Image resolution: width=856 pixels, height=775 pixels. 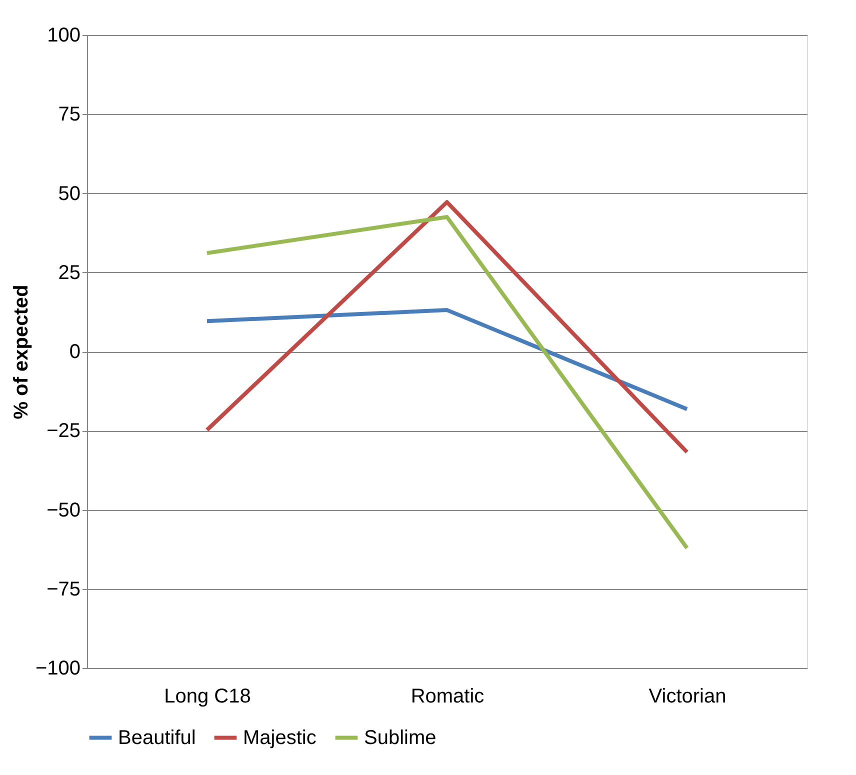 What do you see at coordinates (69, 193) in the screenshot?
I see `y-tick-label: 50` at bounding box center [69, 193].